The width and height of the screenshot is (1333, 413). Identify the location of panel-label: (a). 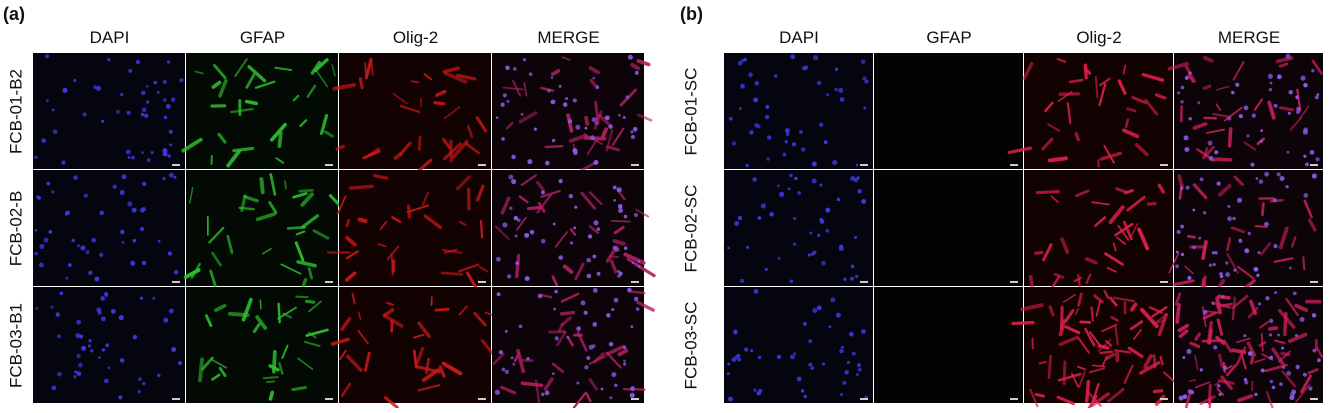
(14, 14).